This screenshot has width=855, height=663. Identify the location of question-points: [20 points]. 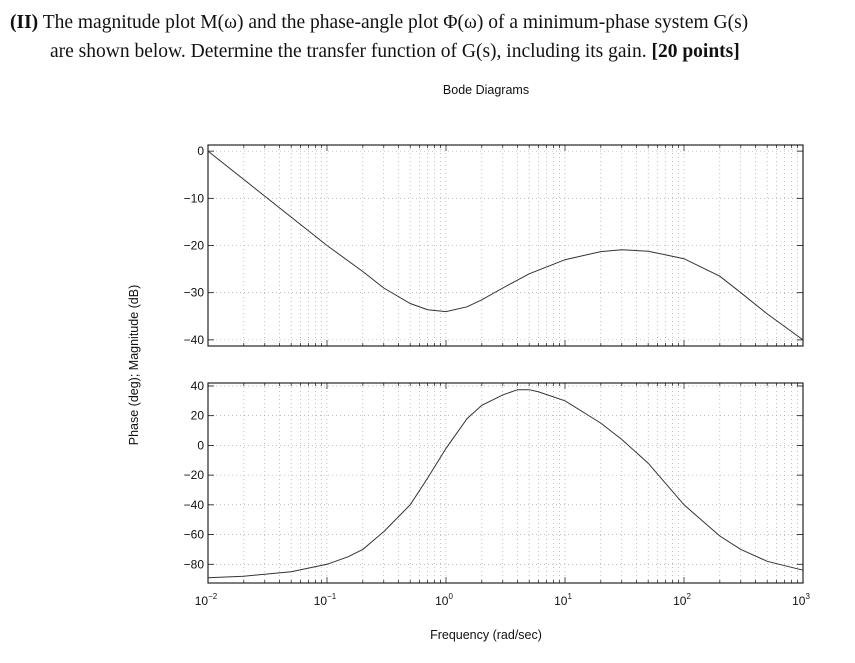
(695, 51).